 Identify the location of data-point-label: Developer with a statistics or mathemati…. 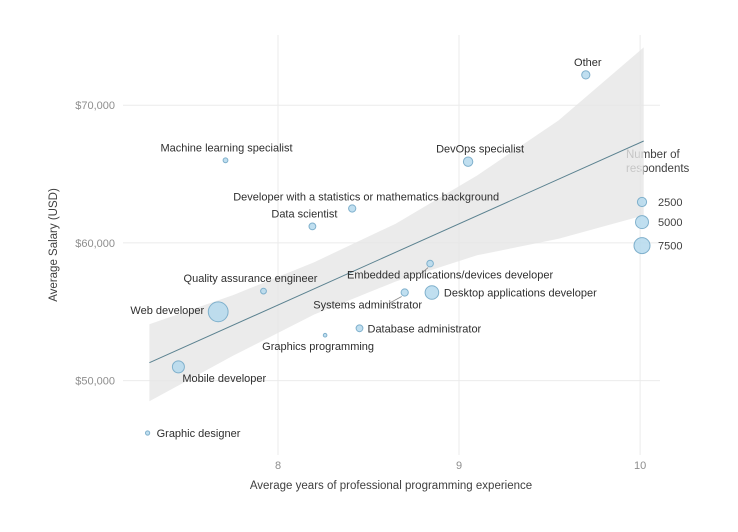
(366, 198).